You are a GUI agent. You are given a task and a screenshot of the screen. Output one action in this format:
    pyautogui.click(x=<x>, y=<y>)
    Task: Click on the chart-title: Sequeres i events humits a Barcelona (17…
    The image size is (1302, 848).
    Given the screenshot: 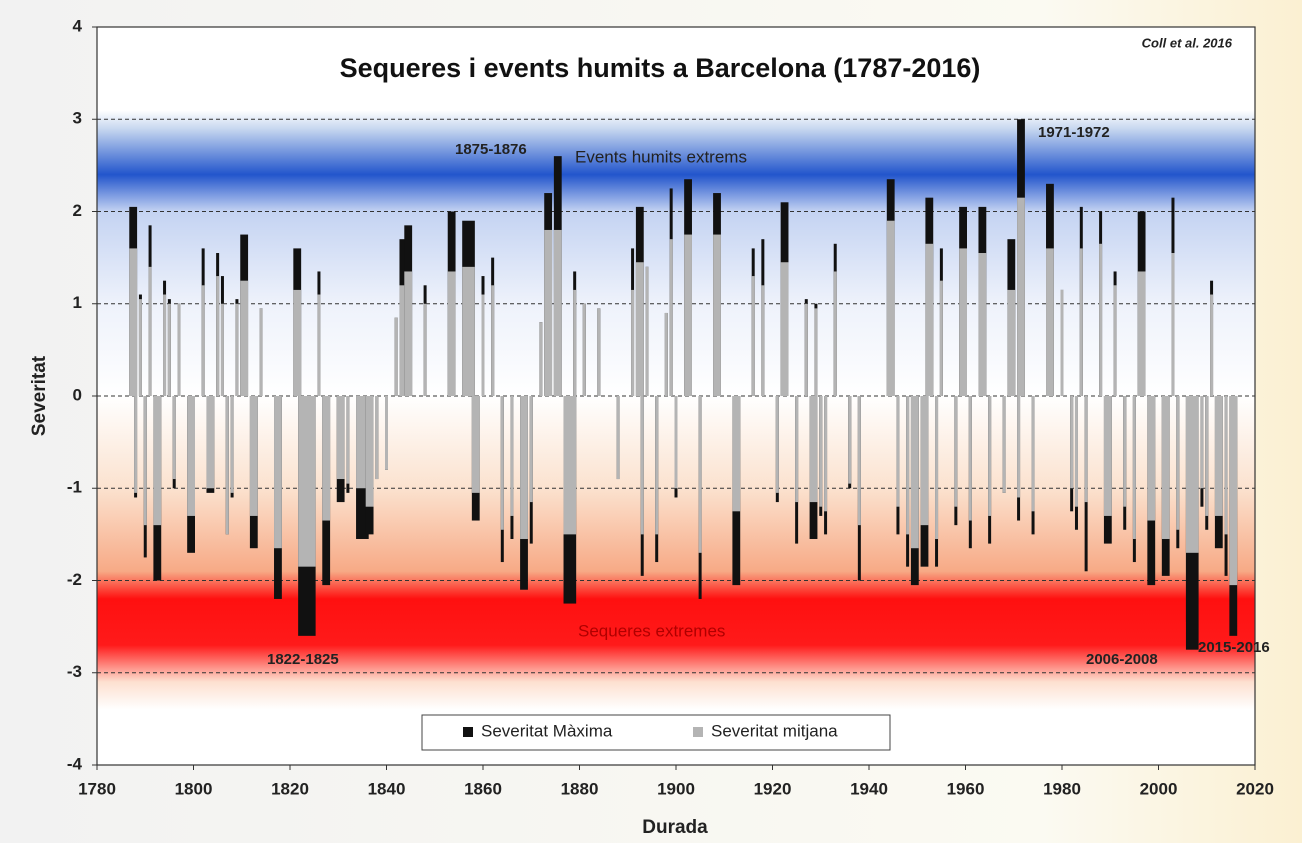 What is the action you would take?
    pyautogui.click(x=660, y=68)
    